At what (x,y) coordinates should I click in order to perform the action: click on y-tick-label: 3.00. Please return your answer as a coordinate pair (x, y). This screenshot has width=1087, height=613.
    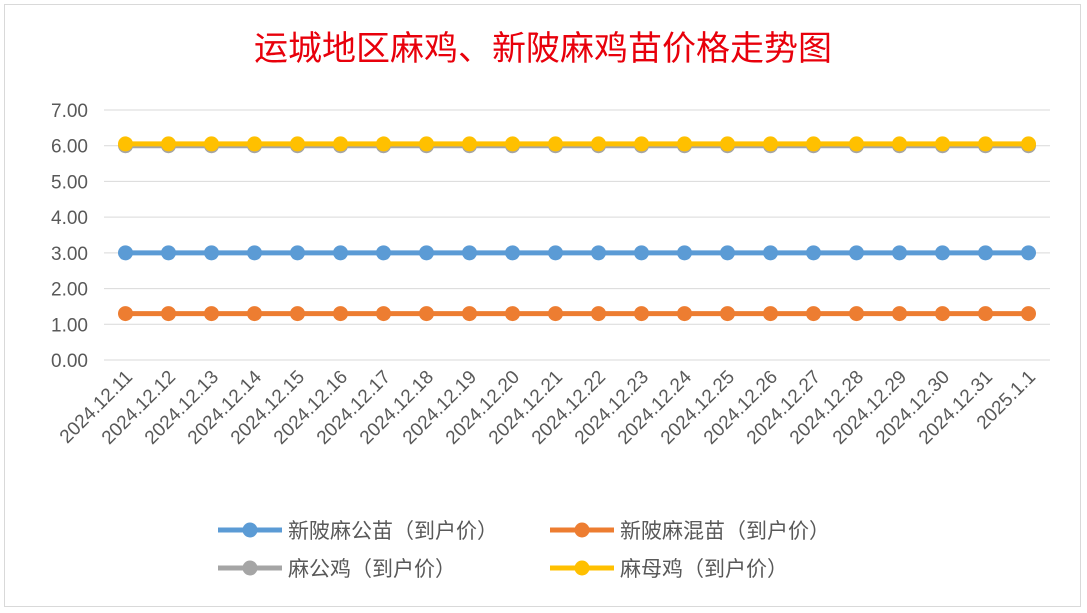
    Looking at the image, I should click on (69, 254).